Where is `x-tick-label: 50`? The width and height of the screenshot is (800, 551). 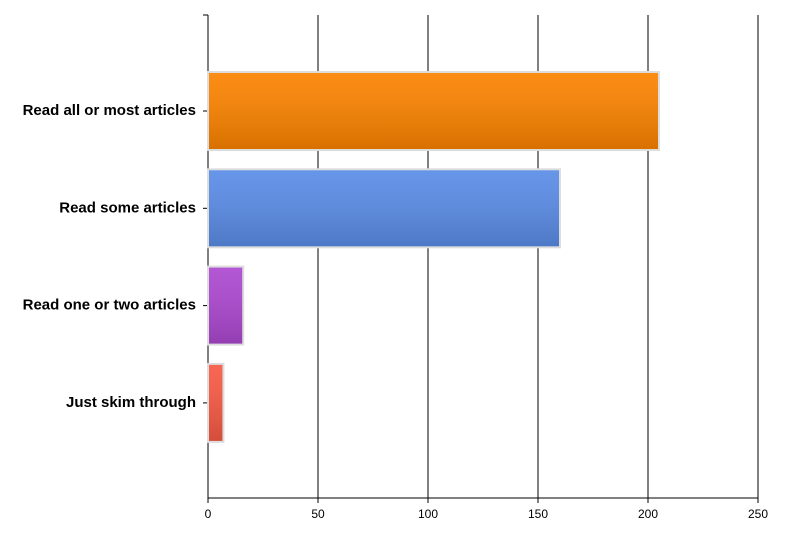
x-tick-label: 50 is located at coordinates (318, 514).